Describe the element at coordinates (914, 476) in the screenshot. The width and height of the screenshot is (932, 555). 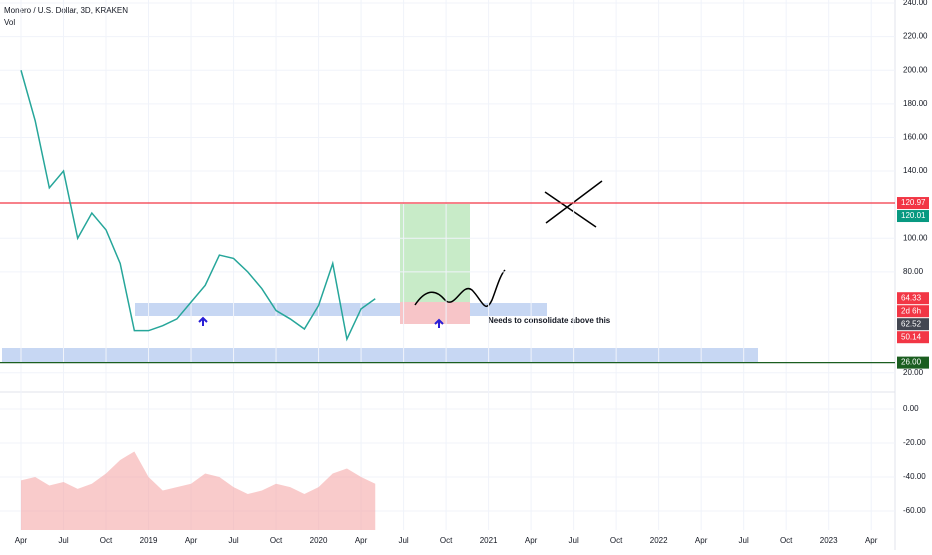
I see `y2-tick-label: -40.00` at that location.